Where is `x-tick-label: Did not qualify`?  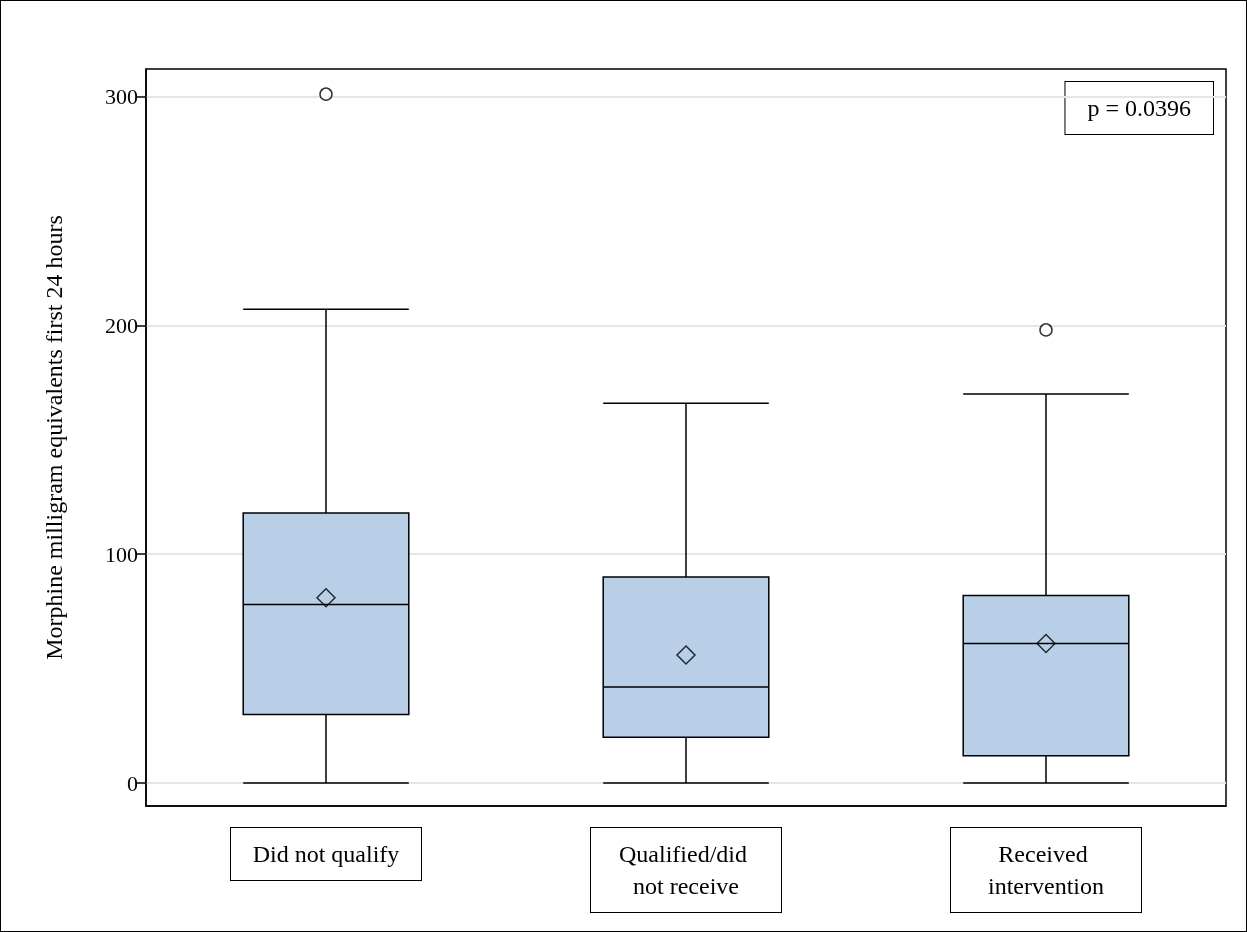 x-tick-label: Did not qualify is located at coordinates (326, 854).